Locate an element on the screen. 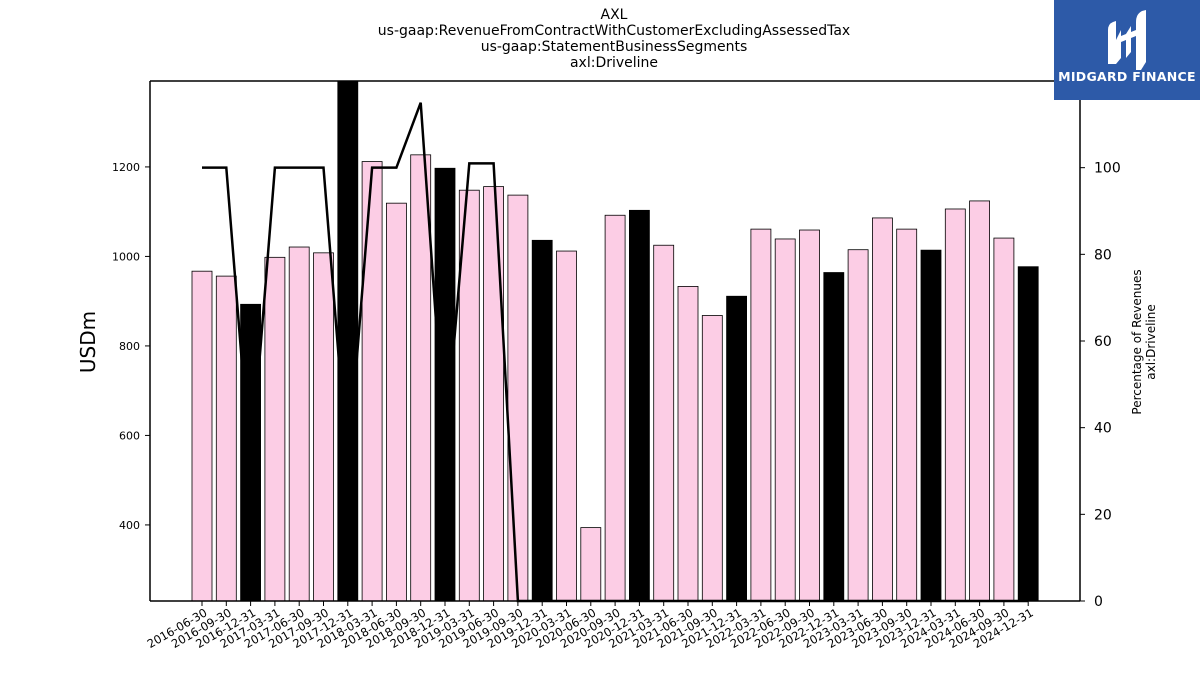 The image size is (1200, 675). midgard-finance-logo: MIDGARD FINANCE is located at coordinates (1127, 50).